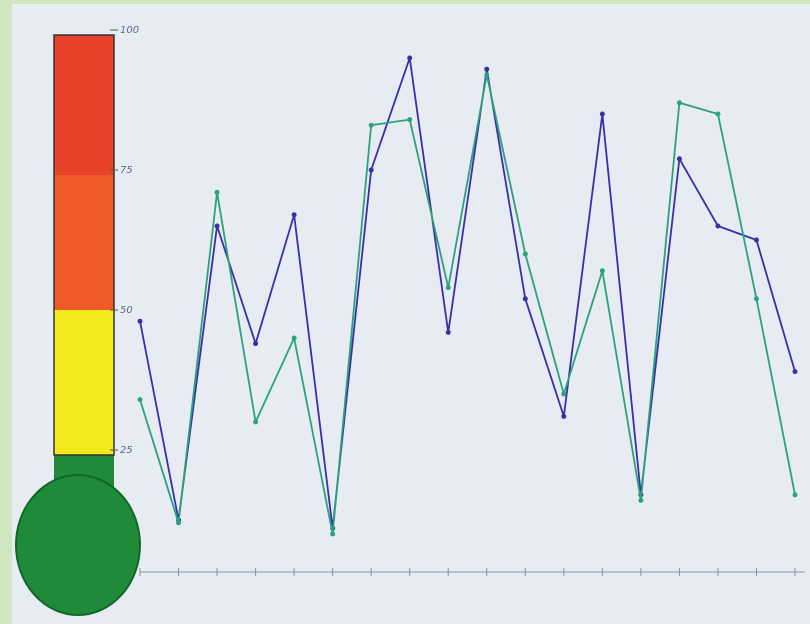 The image size is (810, 624). Describe the element at coordinates (129, 30) in the screenshot. I see `y-tick-label: 100` at that location.